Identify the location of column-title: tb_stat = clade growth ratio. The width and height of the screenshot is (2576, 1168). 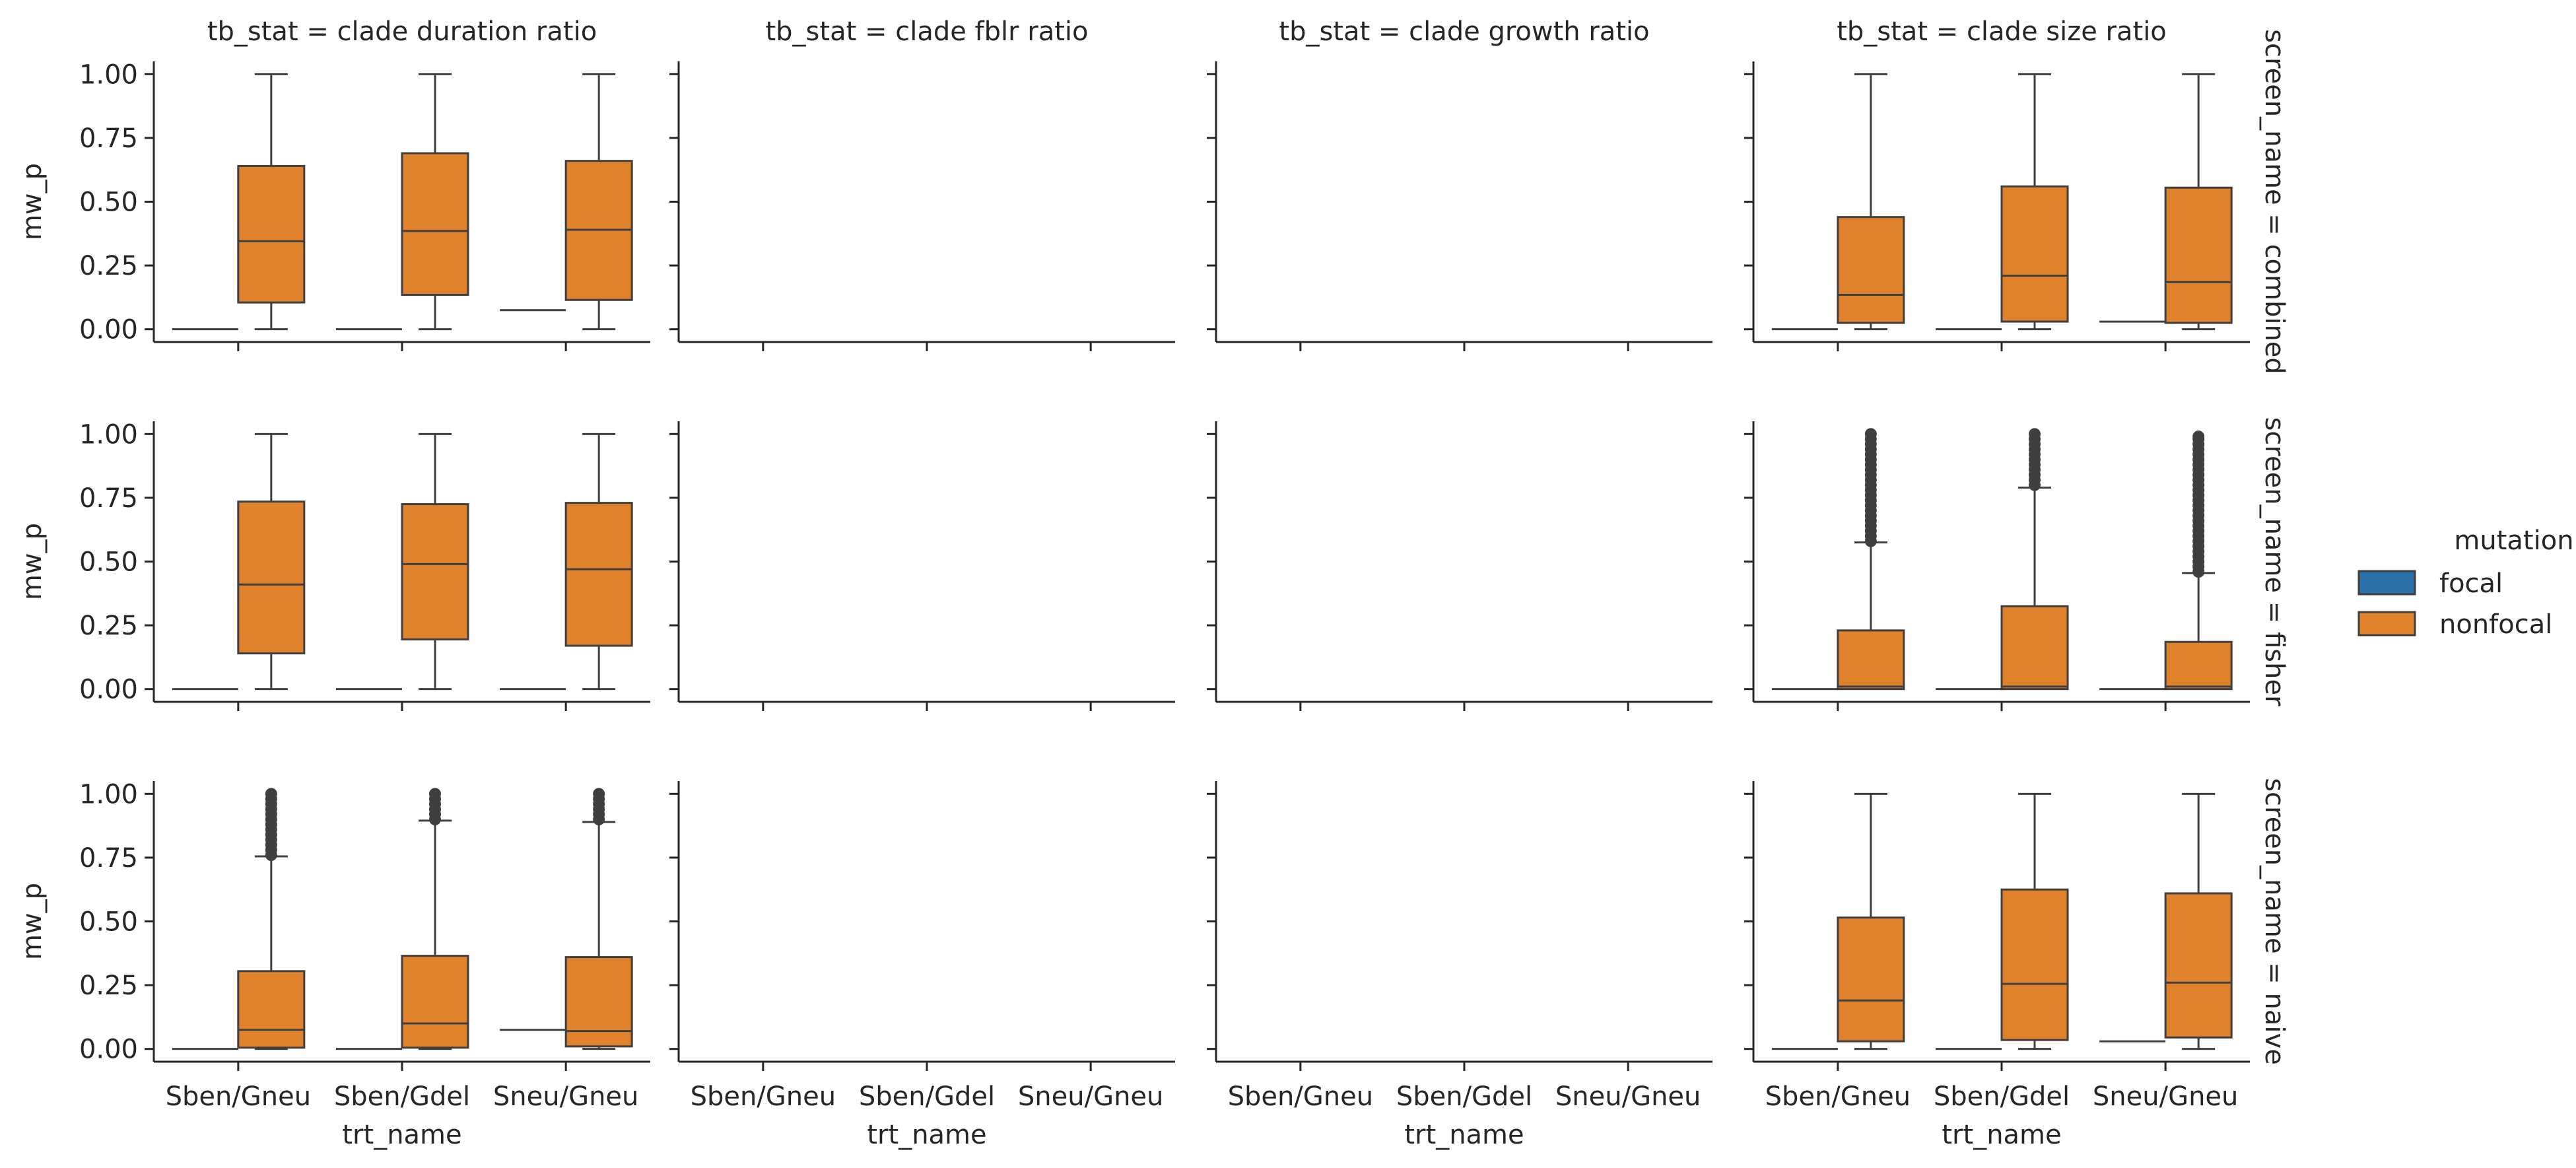
(1464, 32).